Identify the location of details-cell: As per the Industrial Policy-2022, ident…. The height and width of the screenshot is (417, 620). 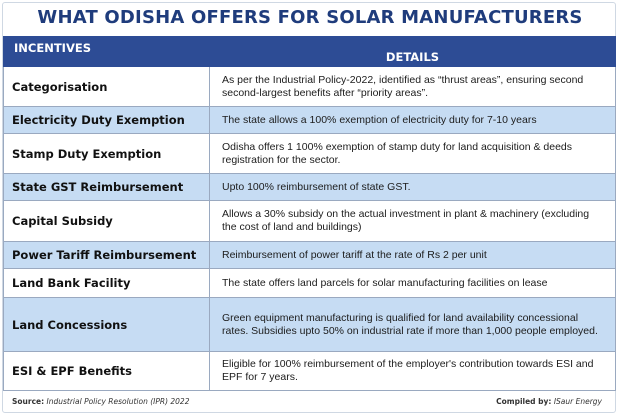
(412, 86).